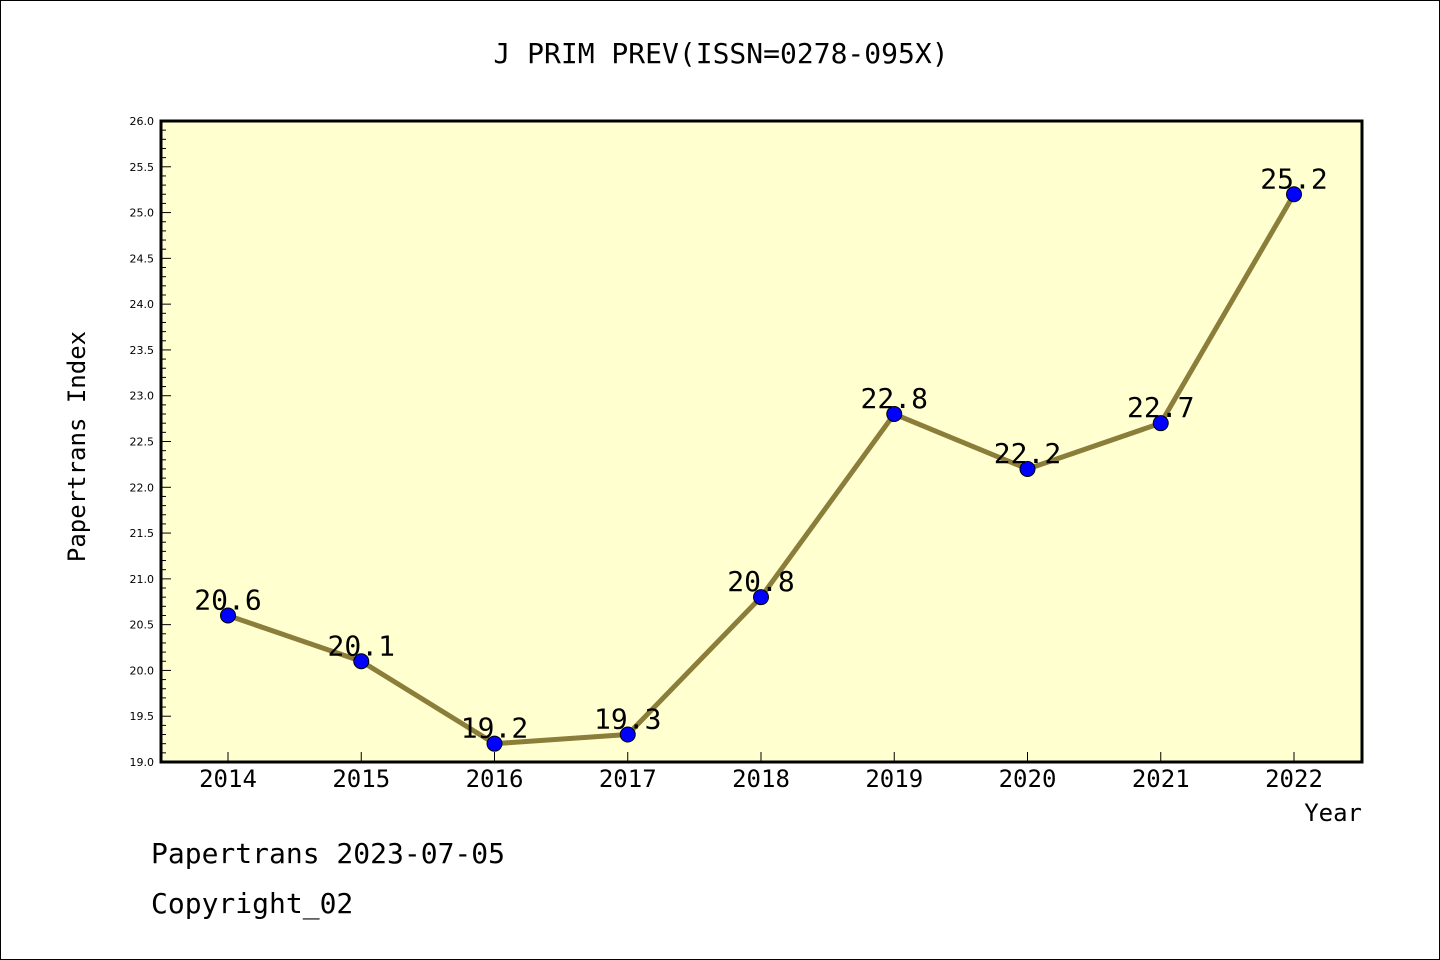  What do you see at coordinates (142, 121) in the screenshot?
I see `y-tick-label: 26.0` at bounding box center [142, 121].